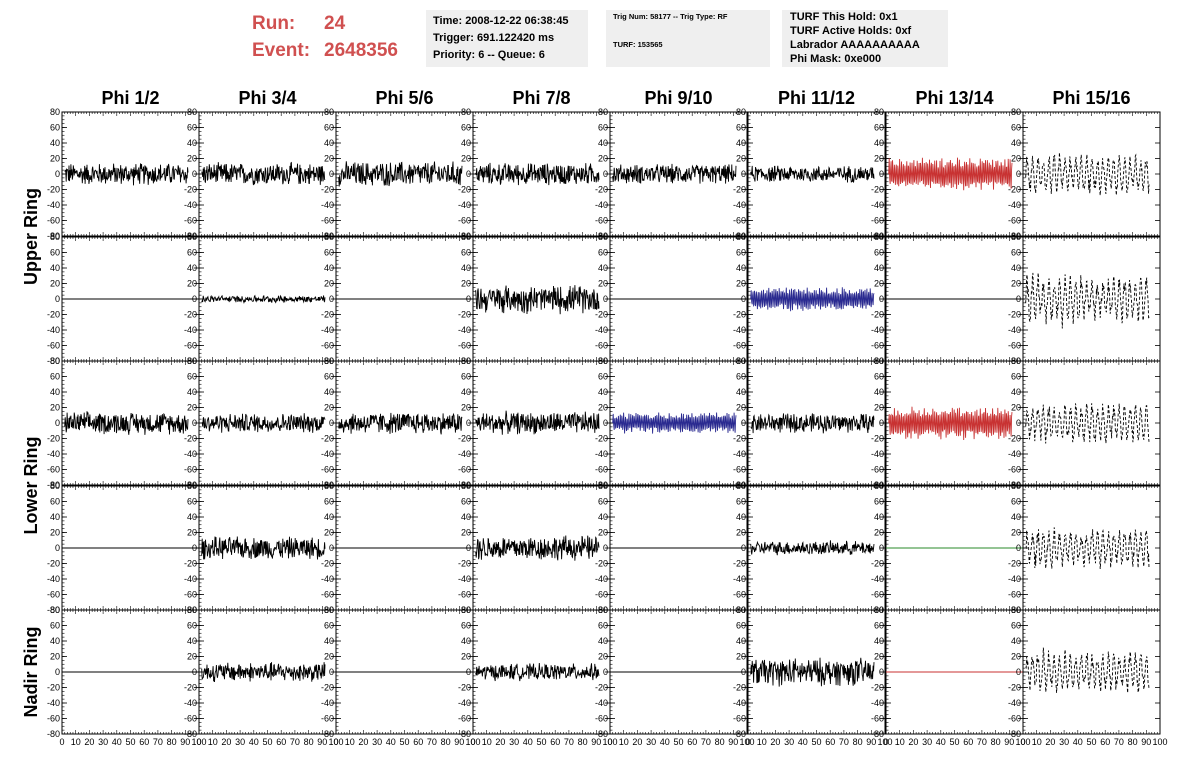 This screenshot has height=772, width=1196. Describe the element at coordinates (844, 17) in the screenshot. I see `turf-hold-text: TURF This Hold: 0x1` at that location.